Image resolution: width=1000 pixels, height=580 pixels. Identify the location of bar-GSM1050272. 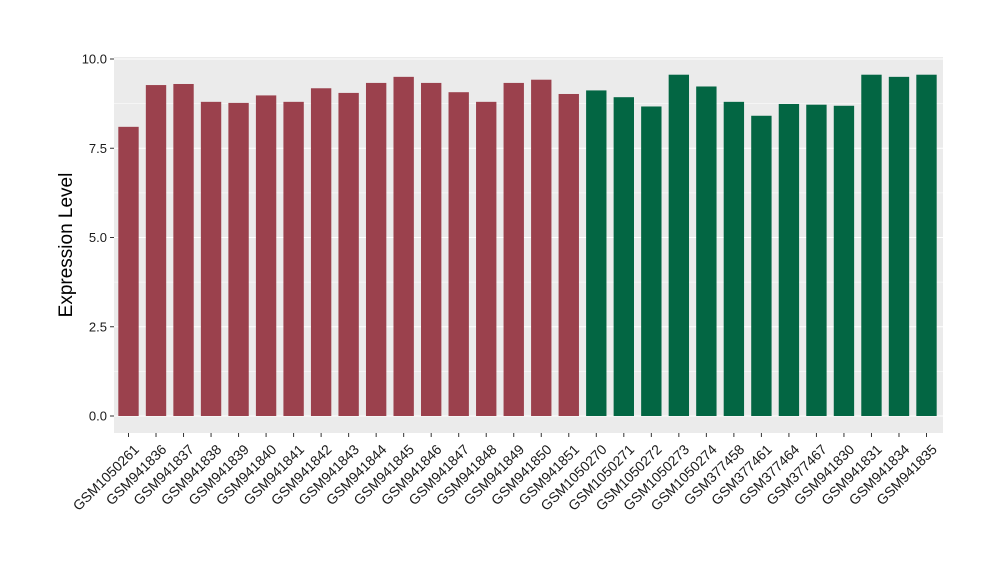
(651, 261).